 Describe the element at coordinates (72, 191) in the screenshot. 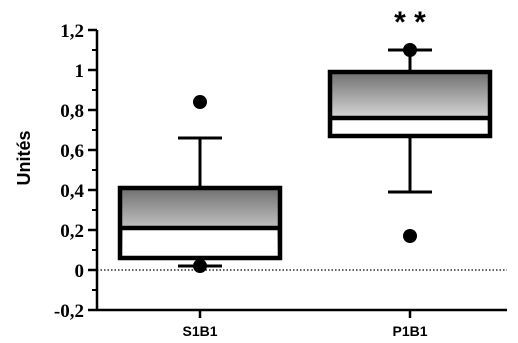

I see `y-tick-label: 0,4` at that location.